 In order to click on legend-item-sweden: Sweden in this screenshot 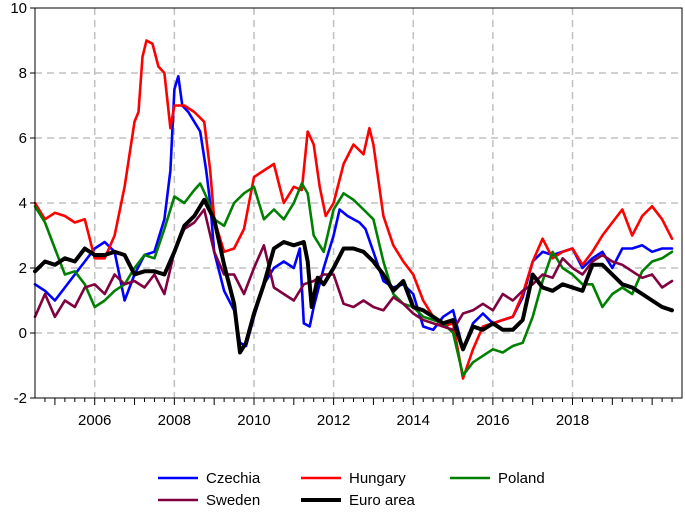, I will do `click(209, 500)`.